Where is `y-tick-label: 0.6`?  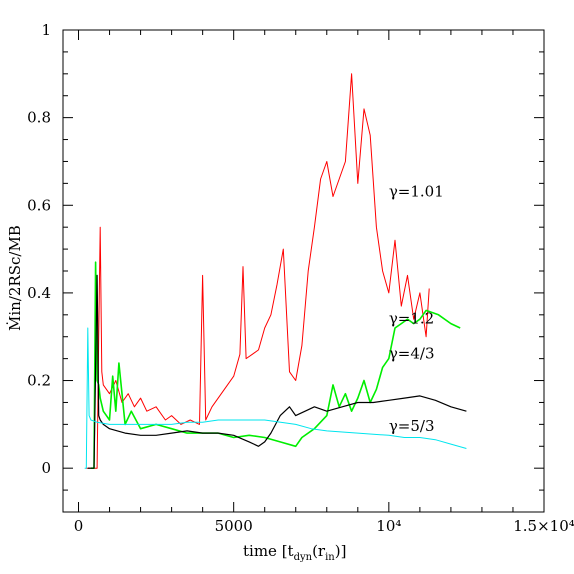 y-tick-label: 0.6 is located at coordinates (39, 205).